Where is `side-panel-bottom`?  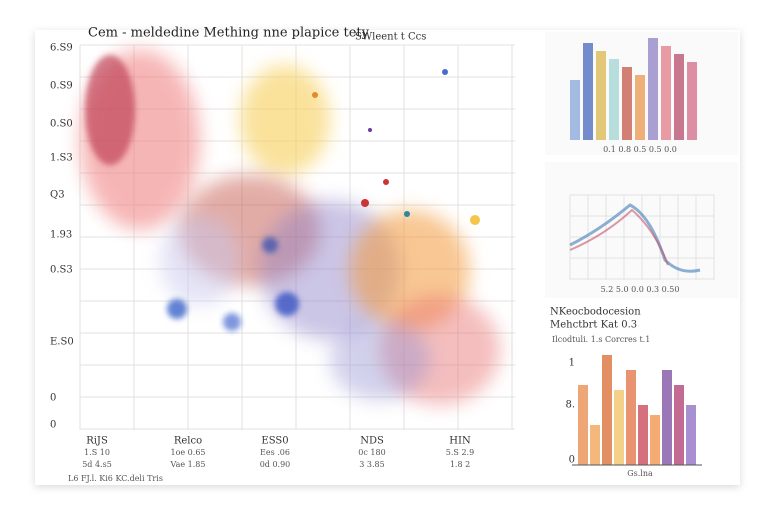
side-panel-bottom is located at coordinates (637, 410).